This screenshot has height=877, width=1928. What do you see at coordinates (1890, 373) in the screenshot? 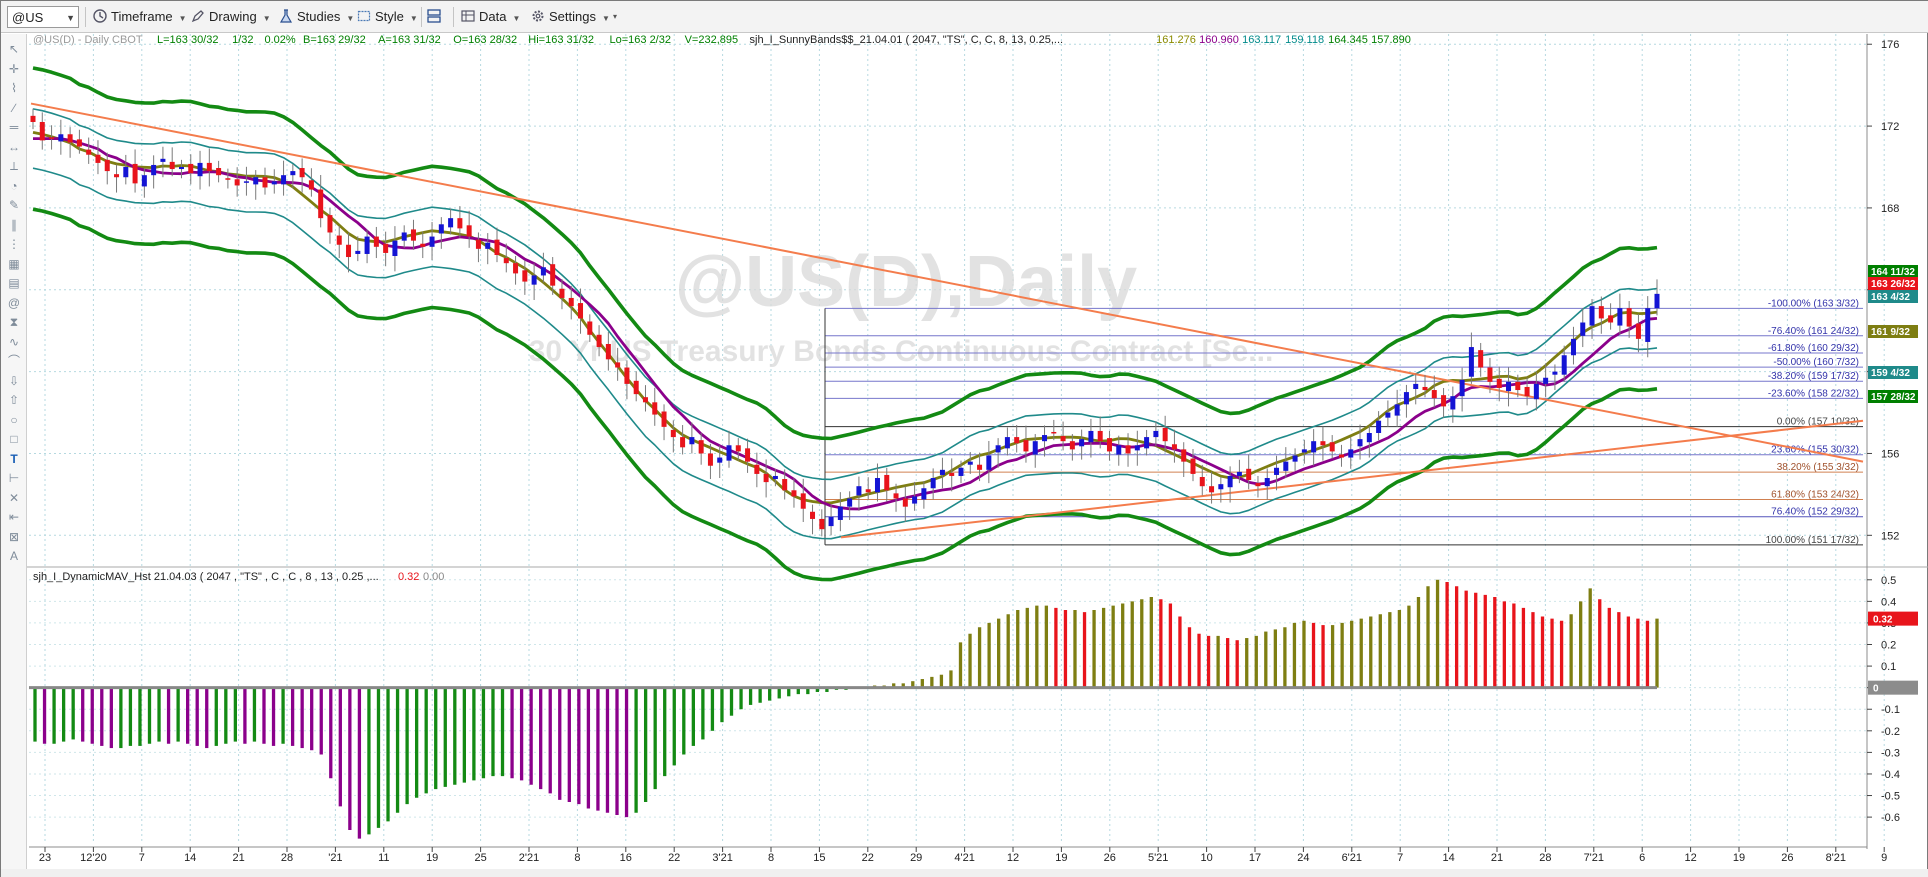
I see `price-badge-text: 159 4/32` at bounding box center [1890, 373].